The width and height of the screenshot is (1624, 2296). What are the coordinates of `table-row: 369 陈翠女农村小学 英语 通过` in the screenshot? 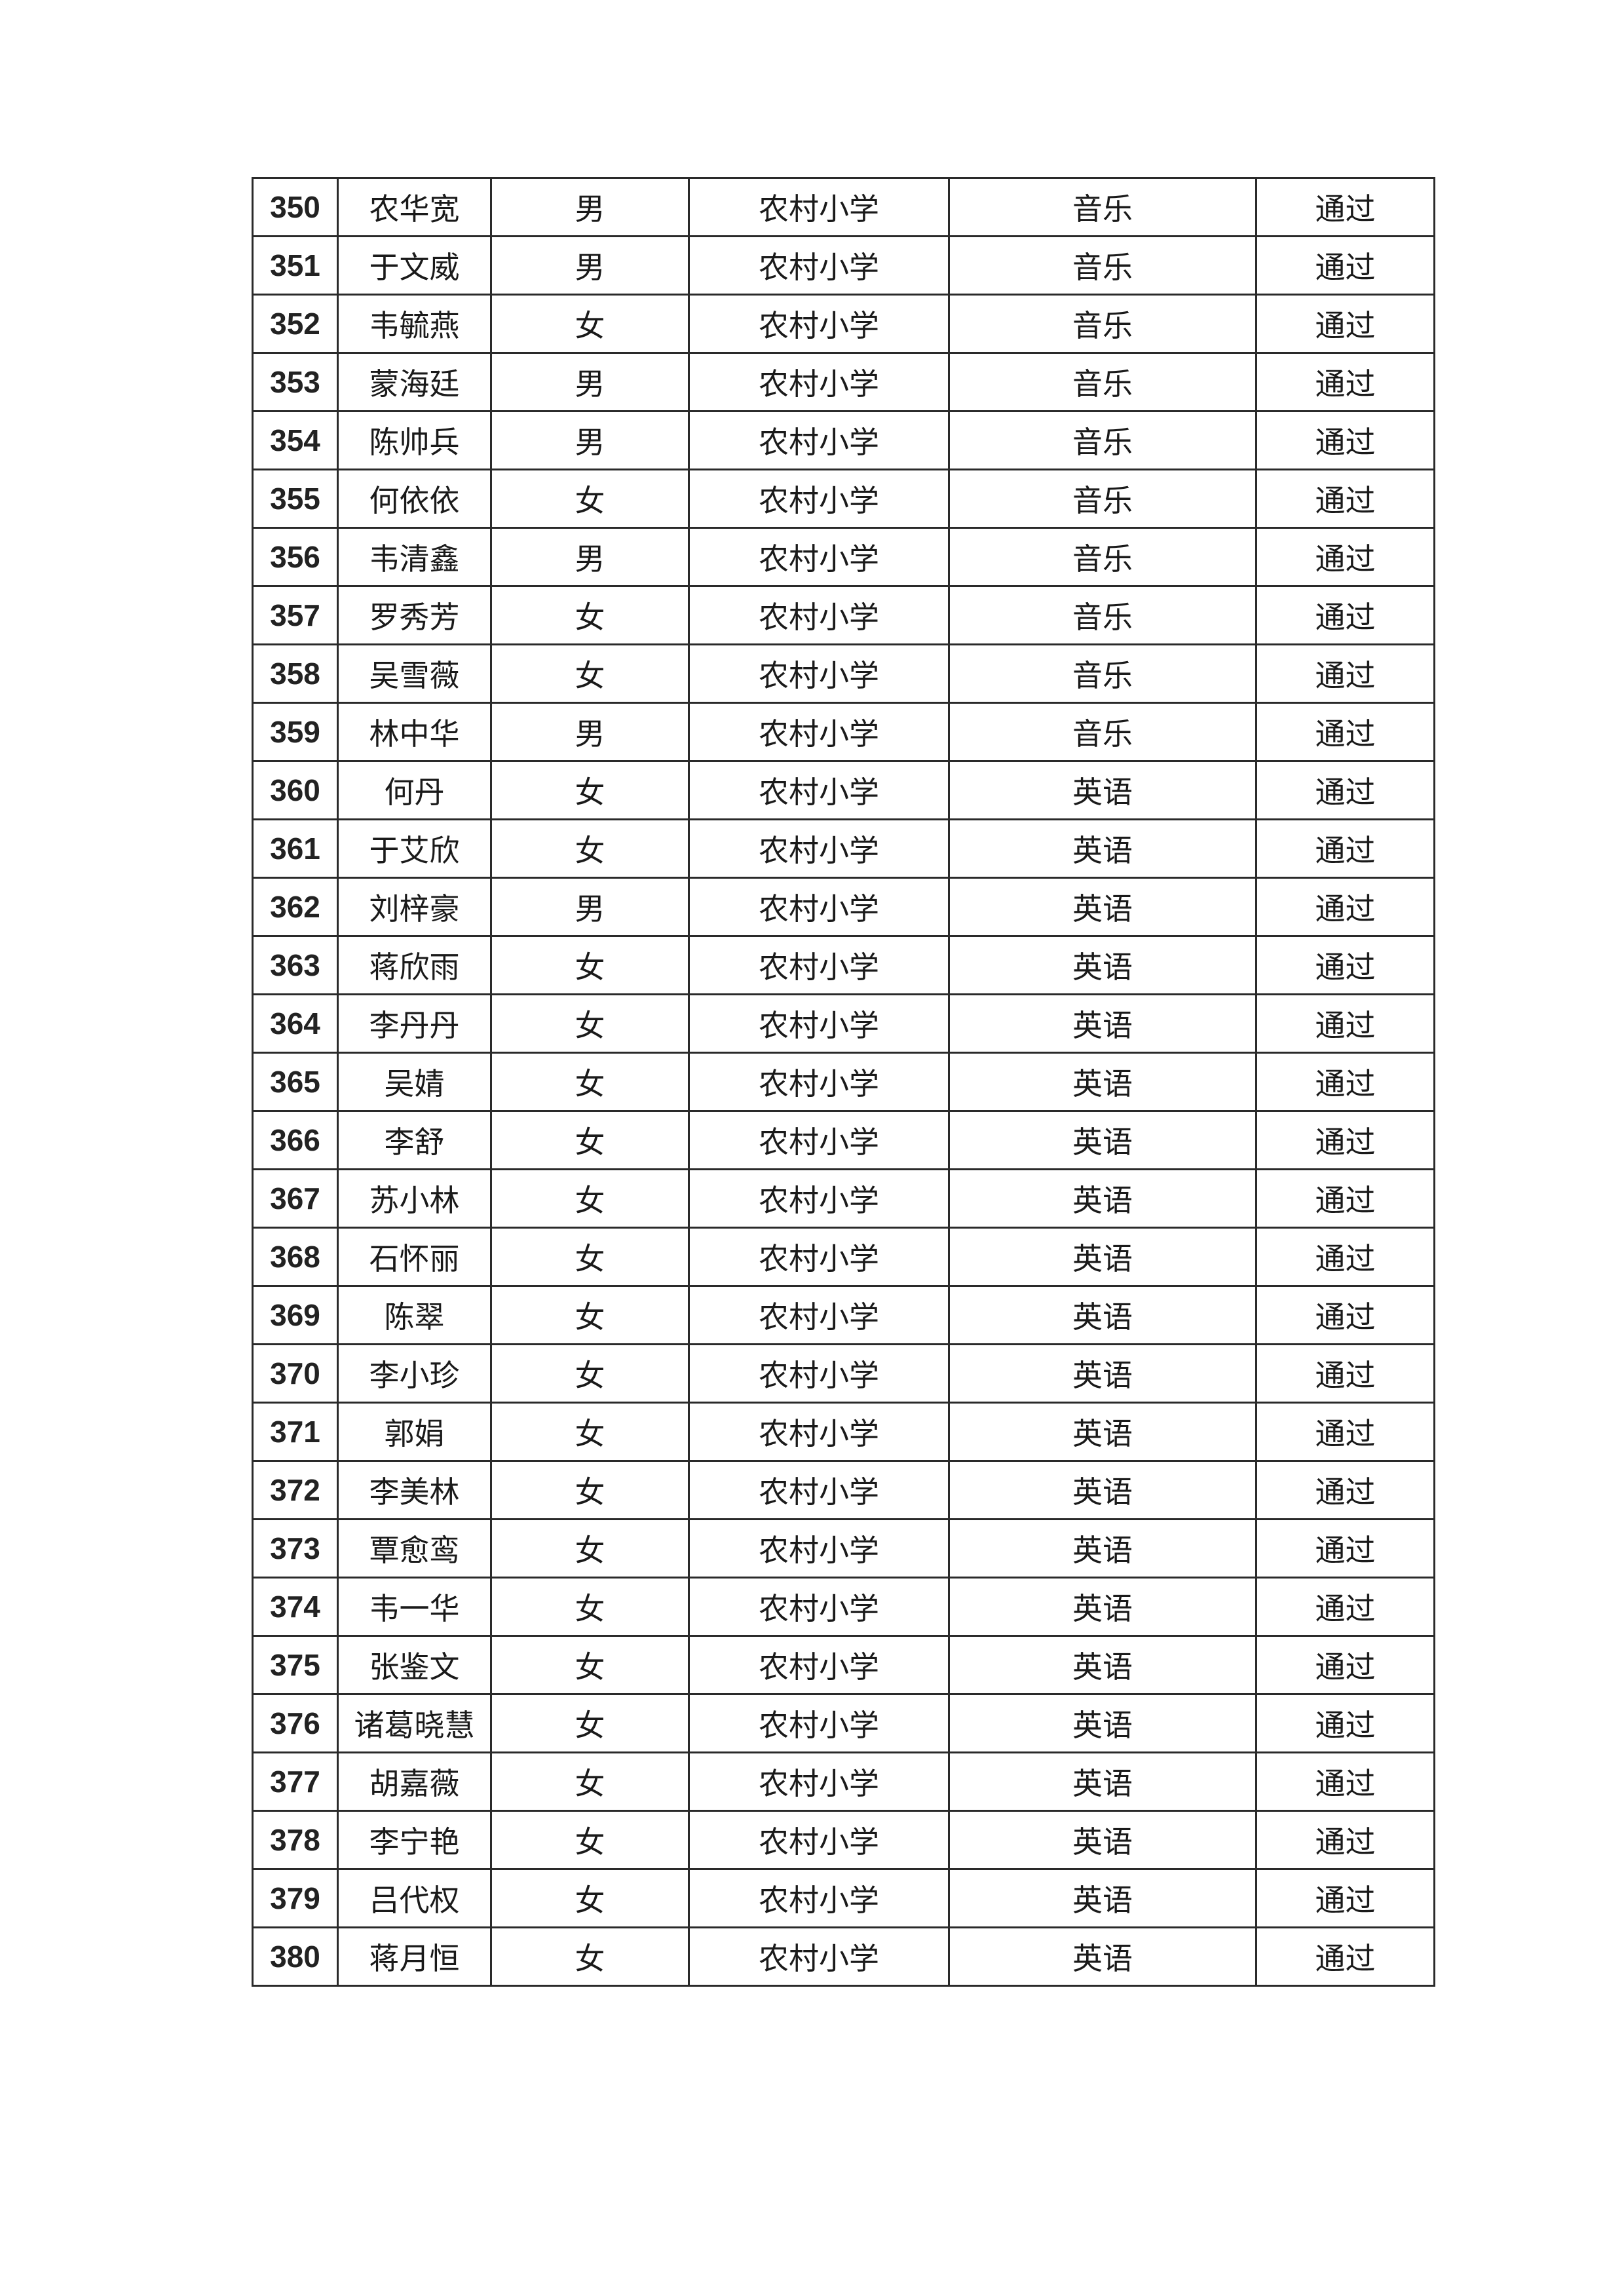 It's located at (843, 1315).